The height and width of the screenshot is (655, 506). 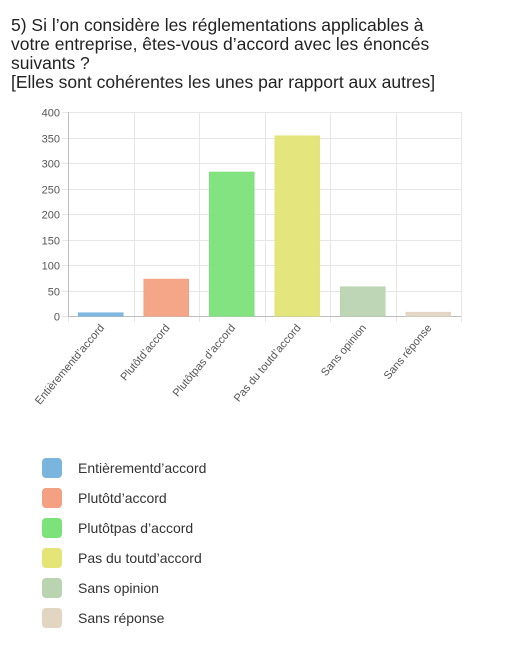 What do you see at coordinates (51, 191) in the screenshot?
I see `y-tick-label: 250` at bounding box center [51, 191].